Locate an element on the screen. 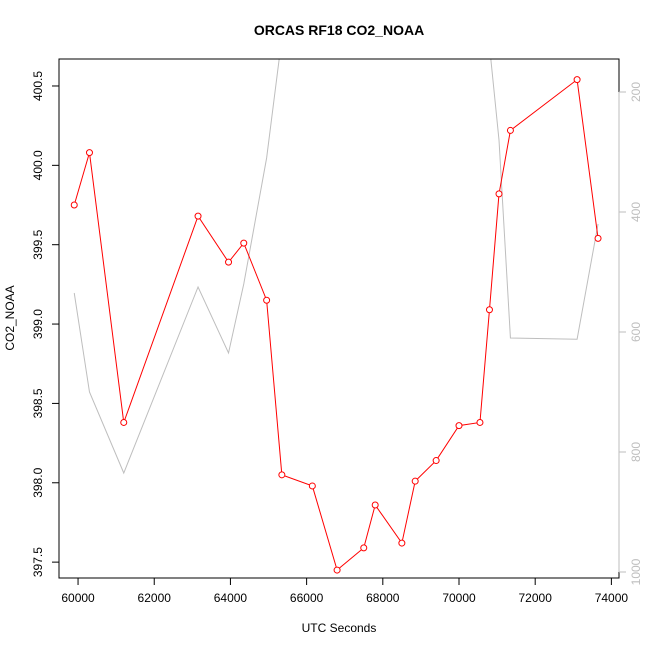 This screenshot has height=650, width=650. x-tick-label: 74000 is located at coordinates (612, 598).